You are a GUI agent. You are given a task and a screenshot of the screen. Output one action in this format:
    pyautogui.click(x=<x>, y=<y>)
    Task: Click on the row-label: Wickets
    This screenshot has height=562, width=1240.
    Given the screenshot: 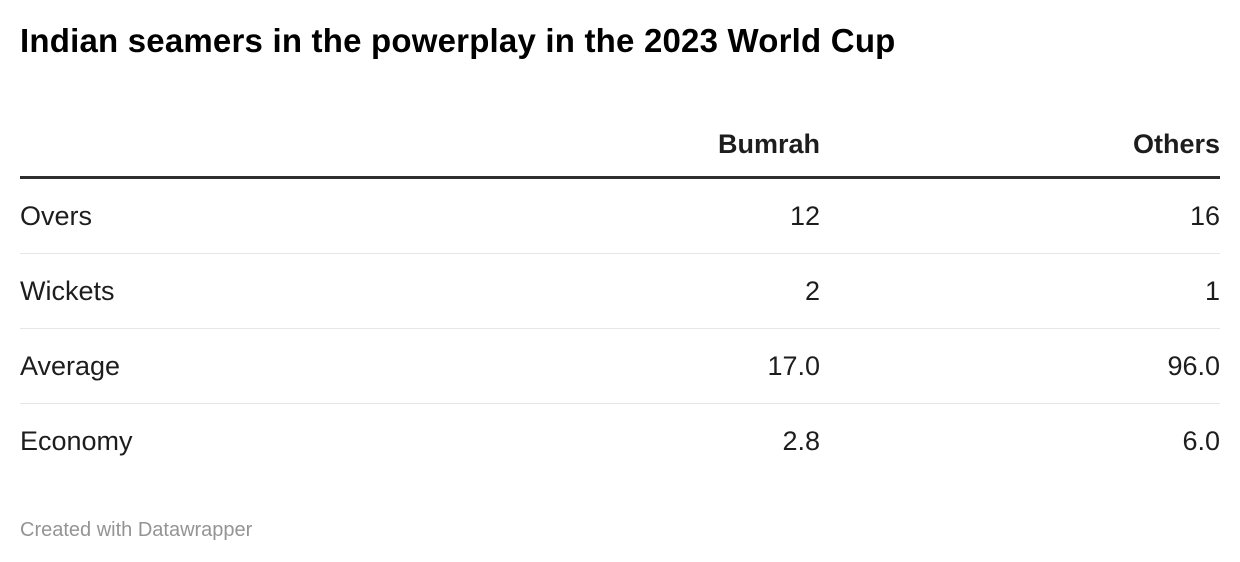 What is the action you would take?
    pyautogui.click(x=220, y=291)
    